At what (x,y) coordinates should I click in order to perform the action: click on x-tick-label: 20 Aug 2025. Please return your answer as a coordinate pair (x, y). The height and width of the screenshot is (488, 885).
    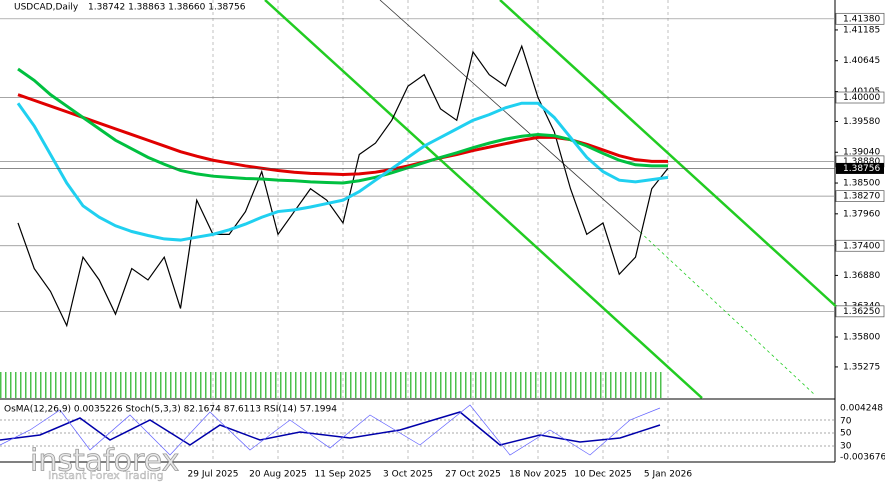
    Looking at the image, I should click on (278, 475).